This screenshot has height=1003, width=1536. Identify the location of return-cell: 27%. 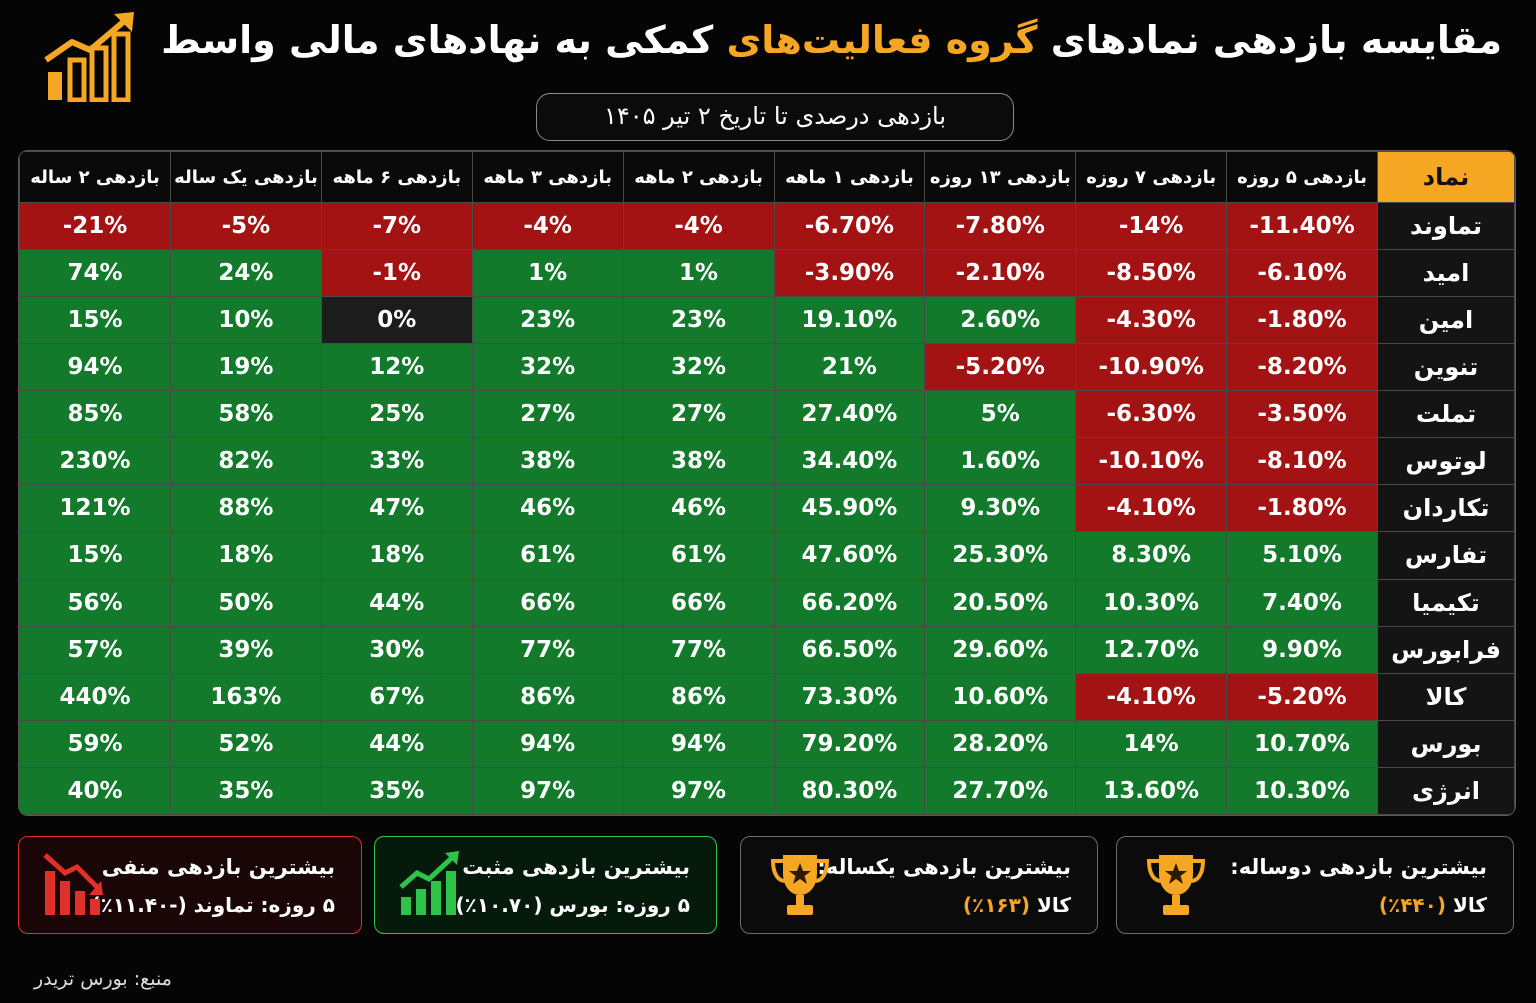
(547, 414).